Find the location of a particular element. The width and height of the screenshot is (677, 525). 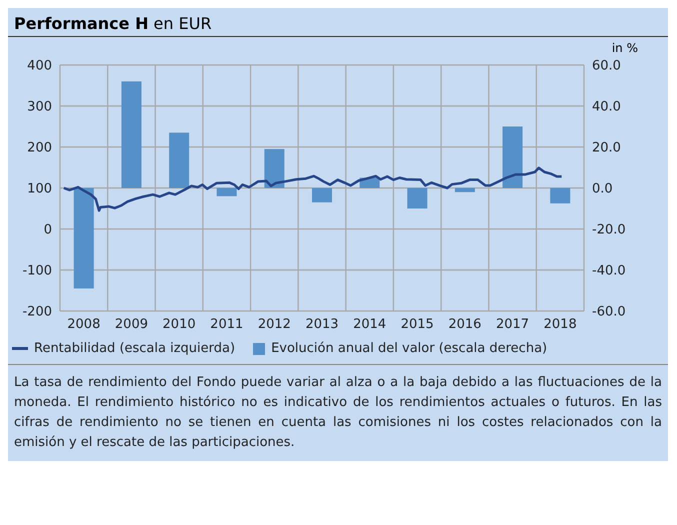

line-series is located at coordinates (312, 189).